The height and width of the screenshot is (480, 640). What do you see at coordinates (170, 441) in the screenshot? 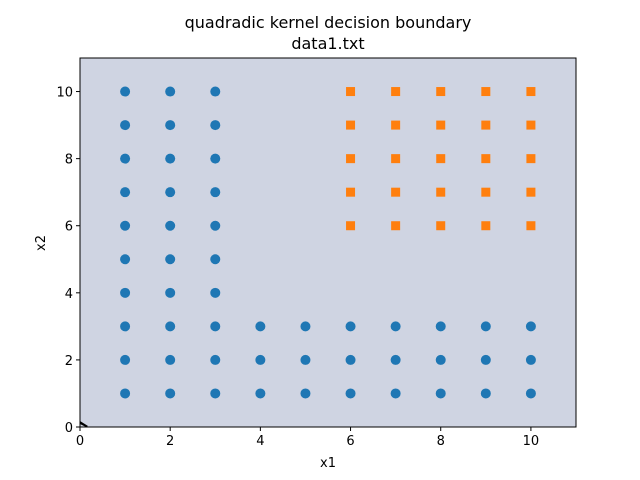
I see `x-tick-label: 2` at bounding box center [170, 441].